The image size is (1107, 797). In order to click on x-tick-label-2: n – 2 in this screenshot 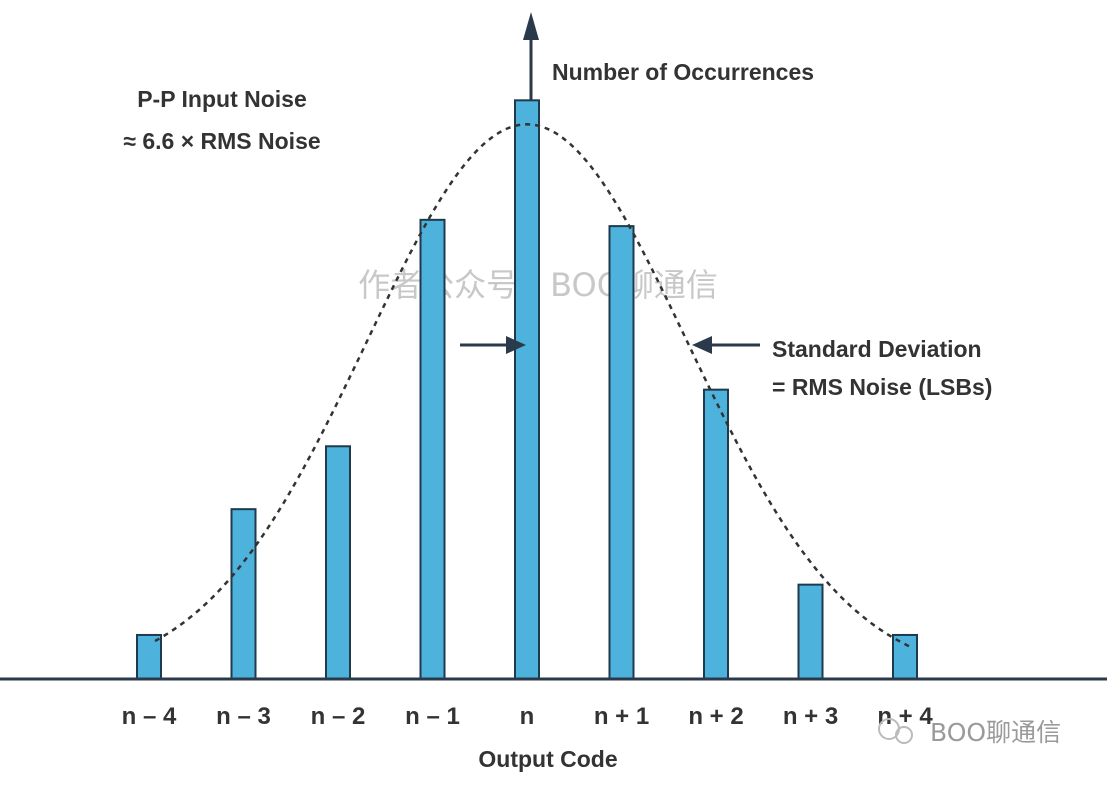, I will do `click(338, 716)`.